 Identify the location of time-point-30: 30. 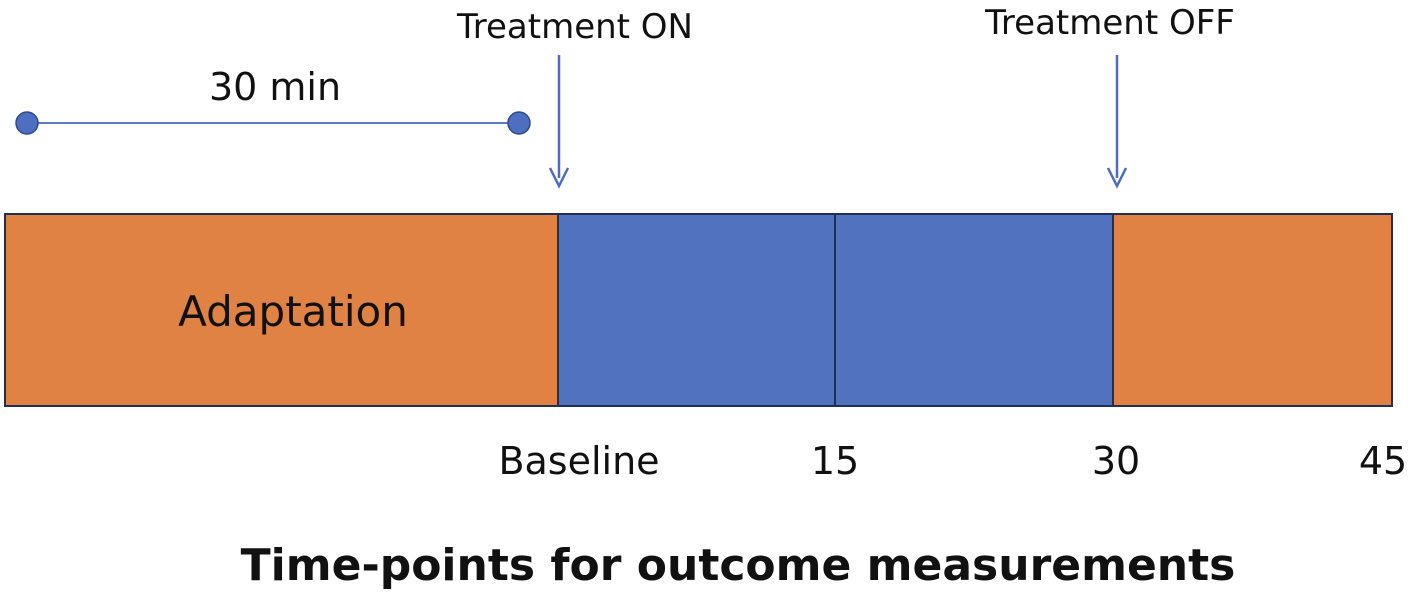
(1116, 461).